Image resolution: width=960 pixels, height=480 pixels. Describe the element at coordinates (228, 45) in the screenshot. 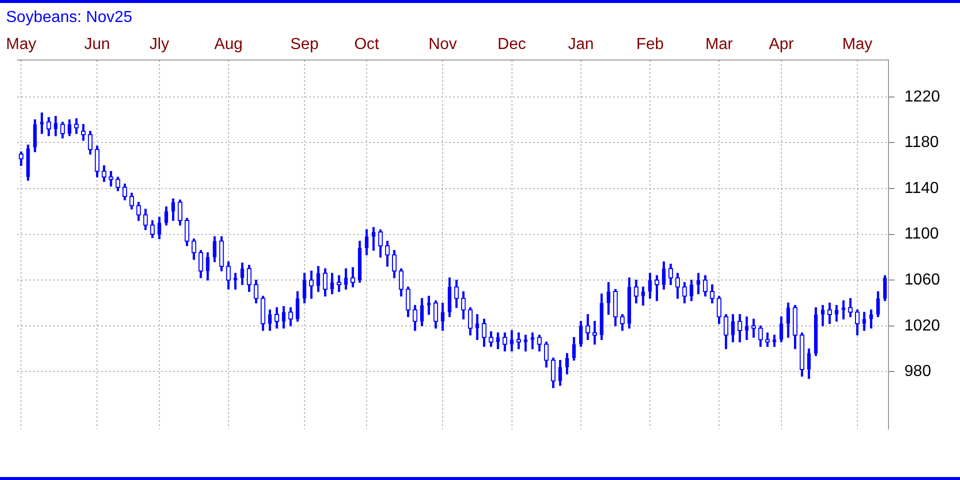

I see `x-tick-label: Aug` at that location.